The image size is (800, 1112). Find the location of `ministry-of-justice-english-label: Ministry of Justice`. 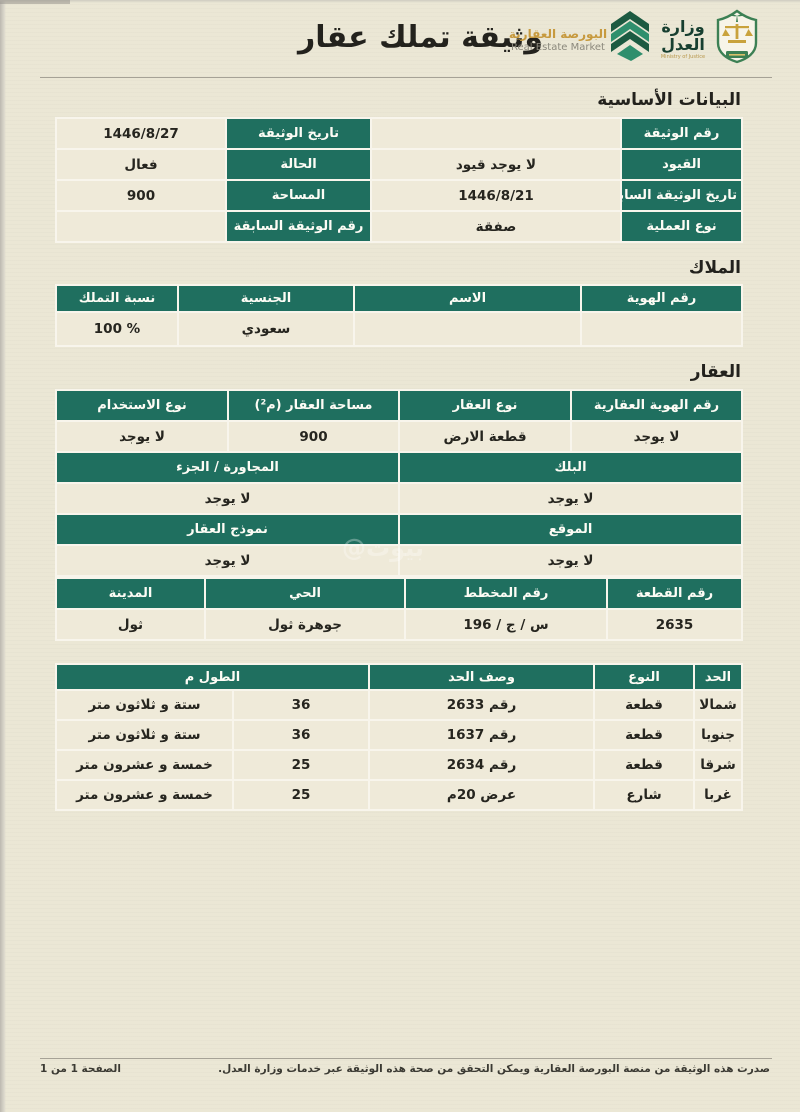

ministry-of-justice-english-label: Ministry of Justice is located at coordinates (683, 57).